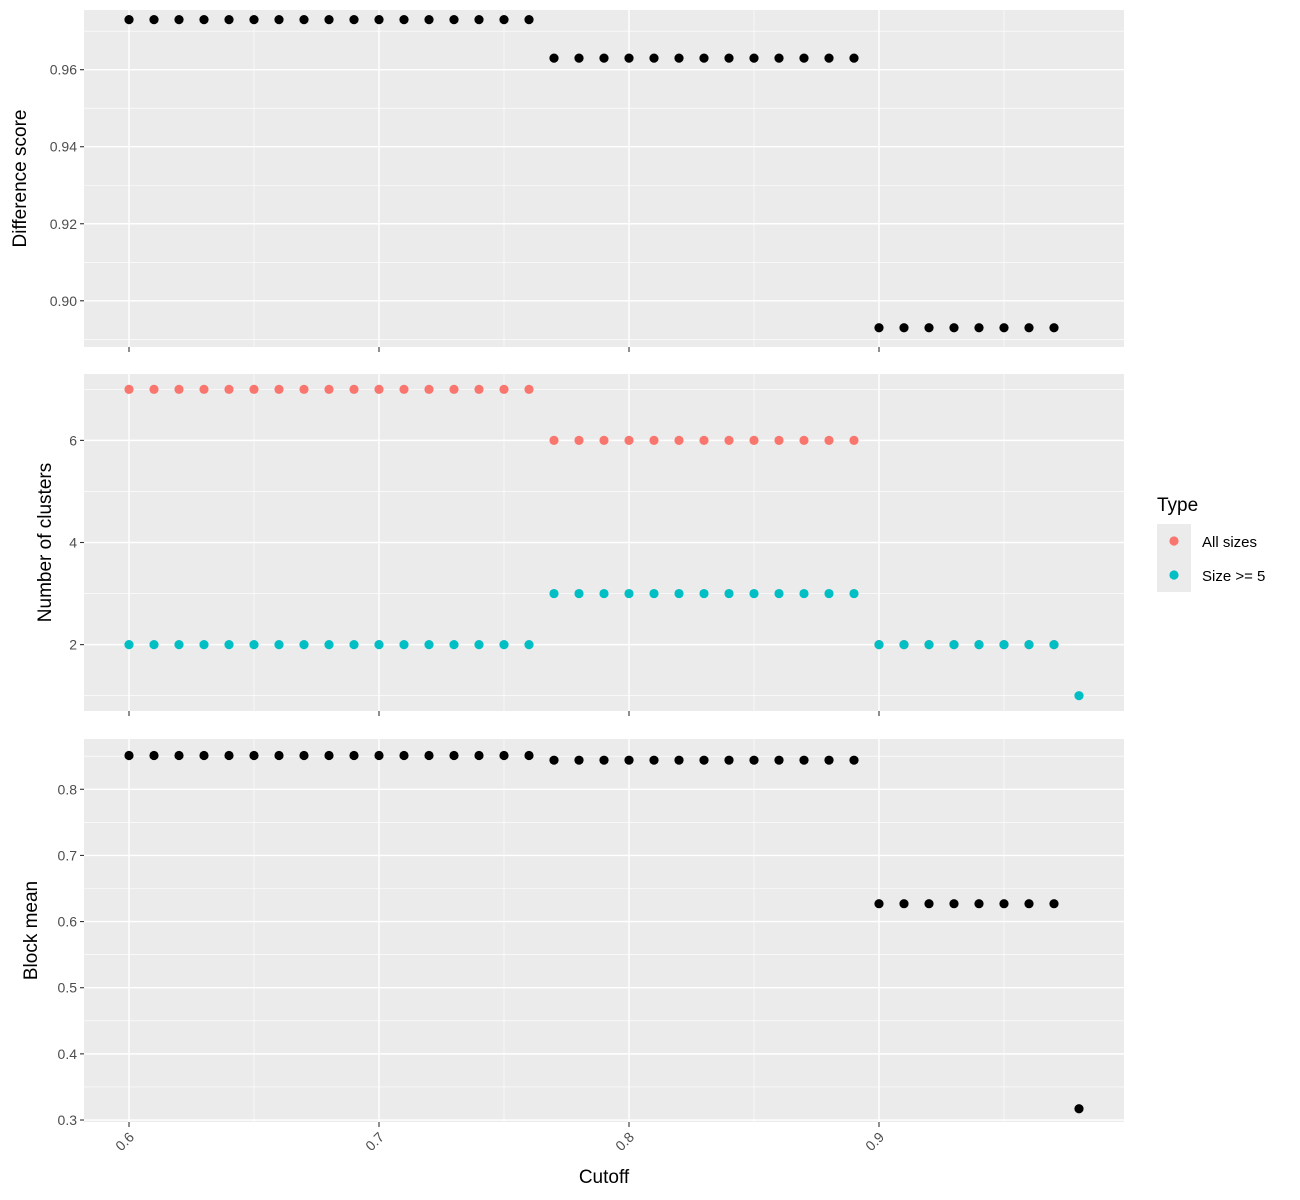 The width and height of the screenshot is (1300, 1200). Describe the element at coordinates (63, 224) in the screenshot. I see `y-tick-label: 0.92` at that location.